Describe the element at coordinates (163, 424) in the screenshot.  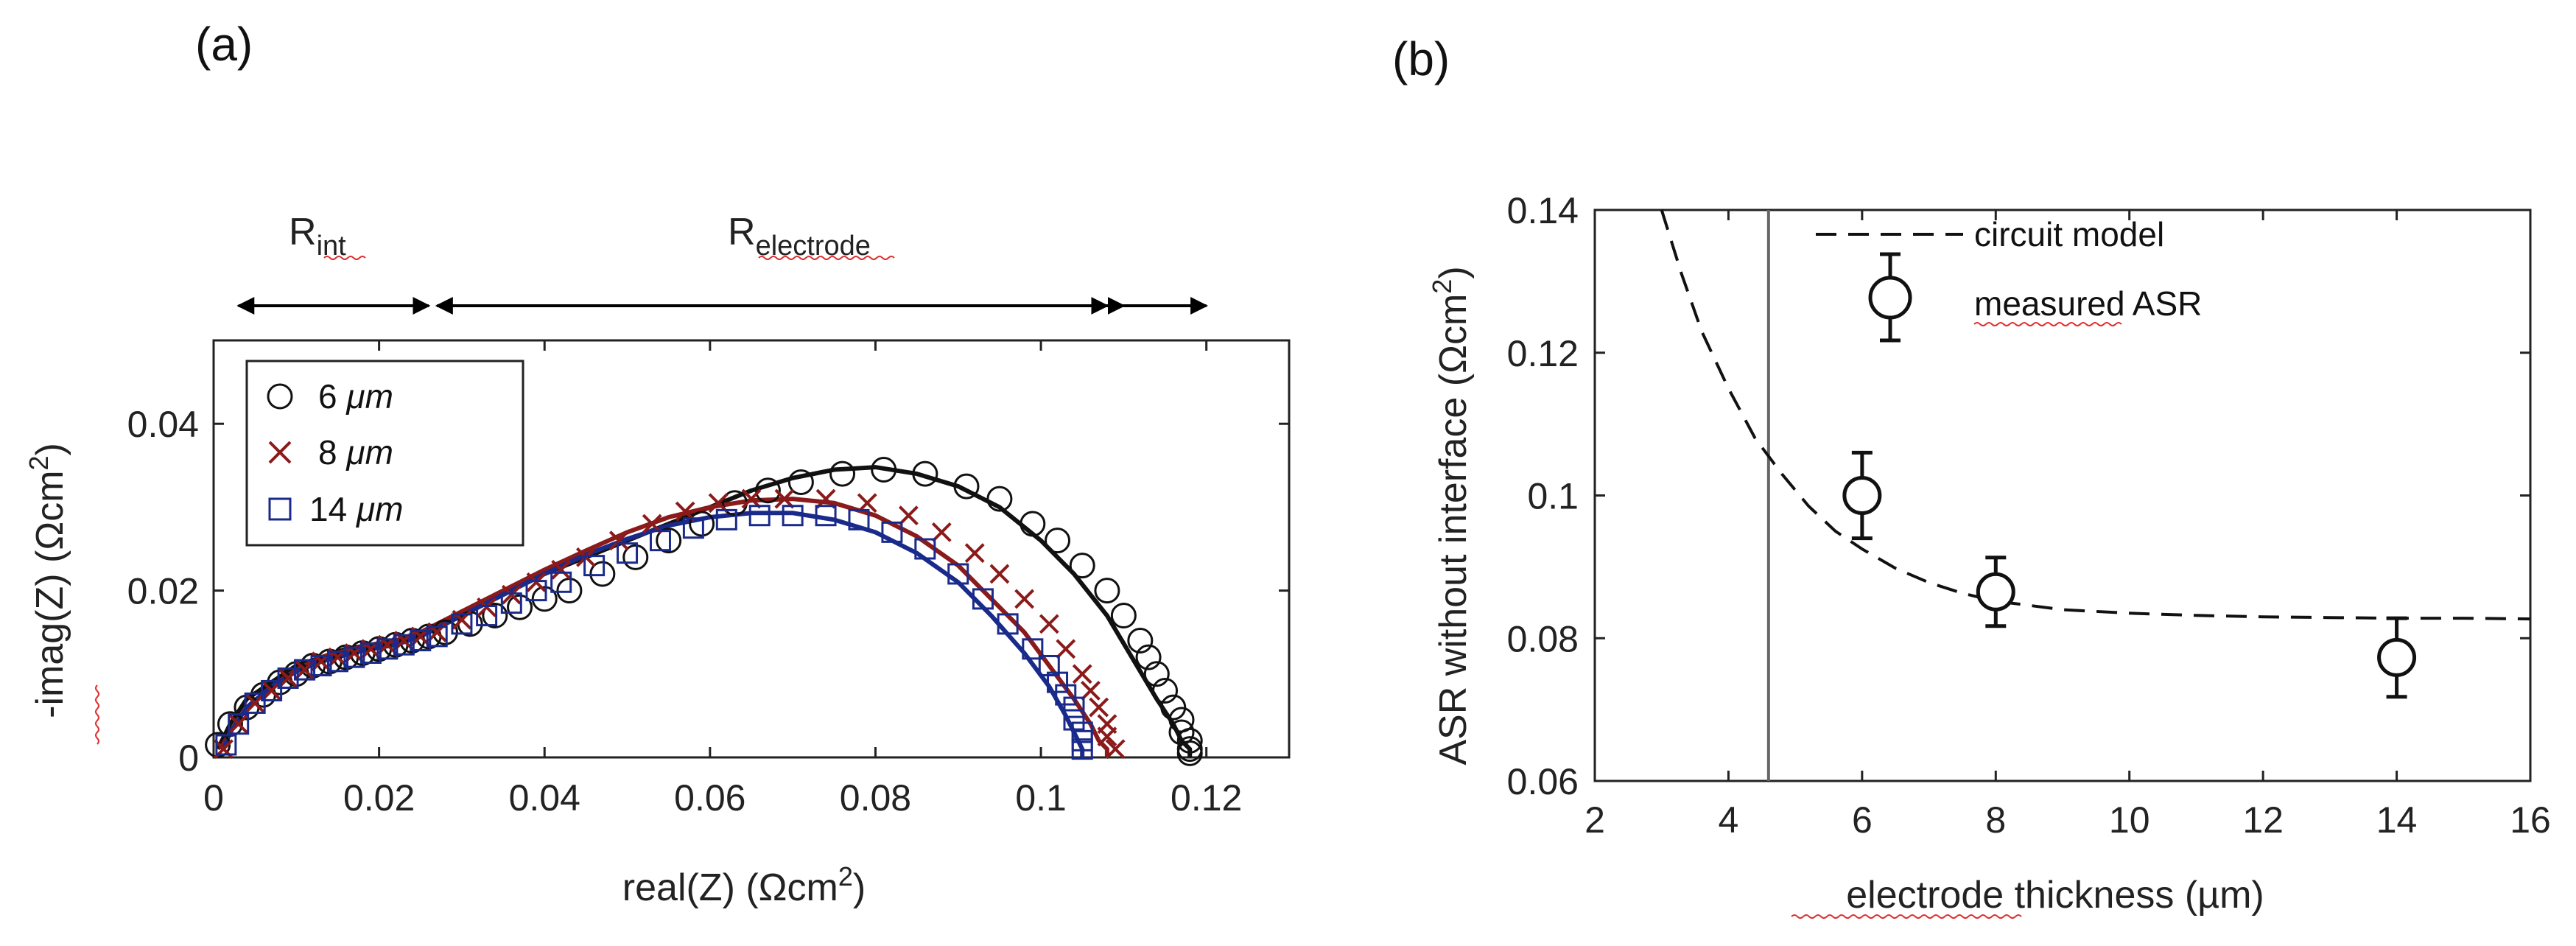
I see `y-tick-label: 0.04` at that location.